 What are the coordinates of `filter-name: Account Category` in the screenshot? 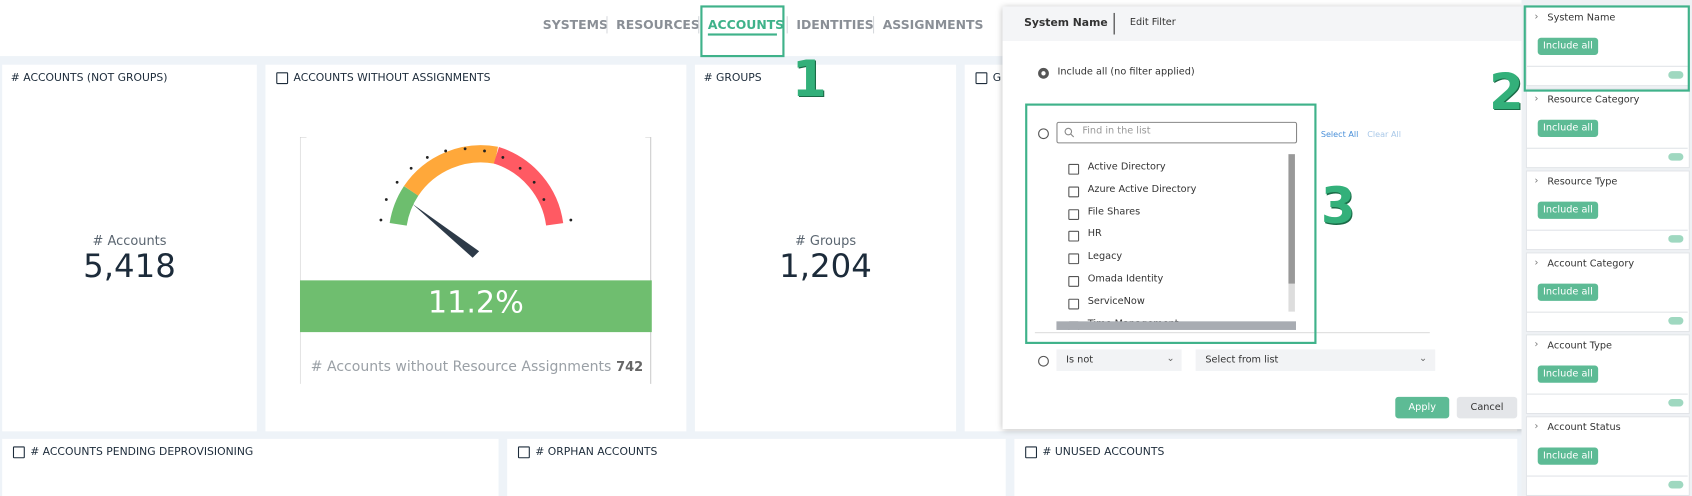 It's located at (1591, 264).